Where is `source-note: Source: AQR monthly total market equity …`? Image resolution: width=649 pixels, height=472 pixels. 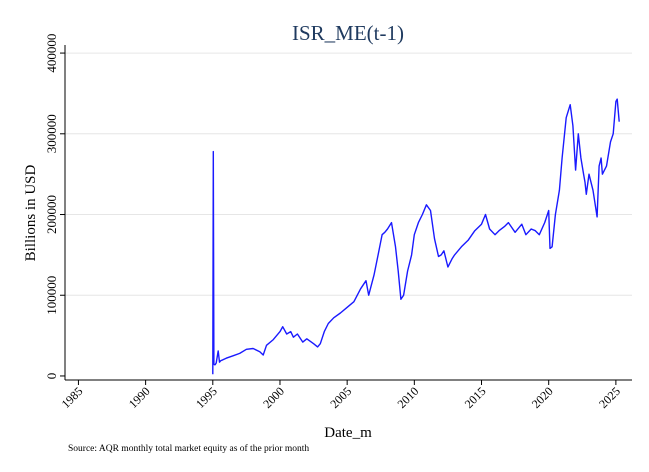 source-note: Source: AQR monthly total market equity … is located at coordinates (188, 448).